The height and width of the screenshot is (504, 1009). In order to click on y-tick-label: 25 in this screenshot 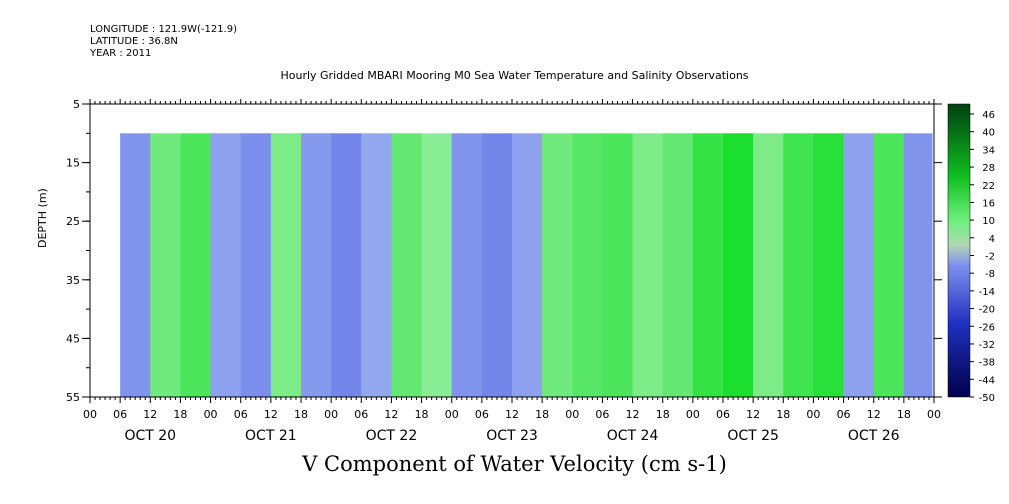, I will do `click(73, 221)`.